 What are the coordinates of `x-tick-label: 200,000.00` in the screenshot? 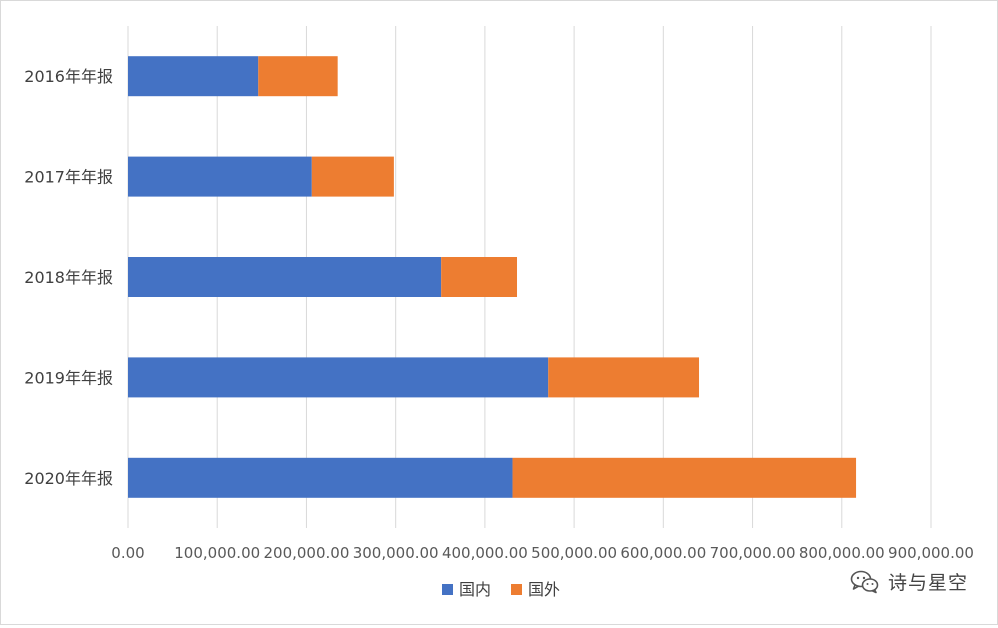 It's located at (306, 553).